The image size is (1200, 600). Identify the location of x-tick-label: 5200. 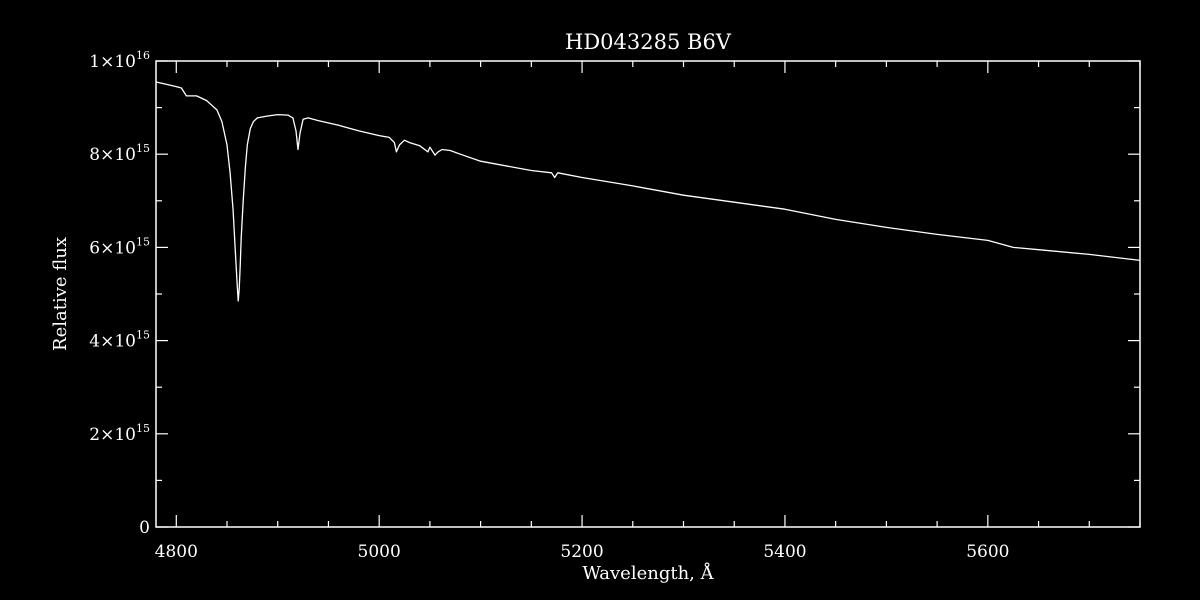
(581, 552).